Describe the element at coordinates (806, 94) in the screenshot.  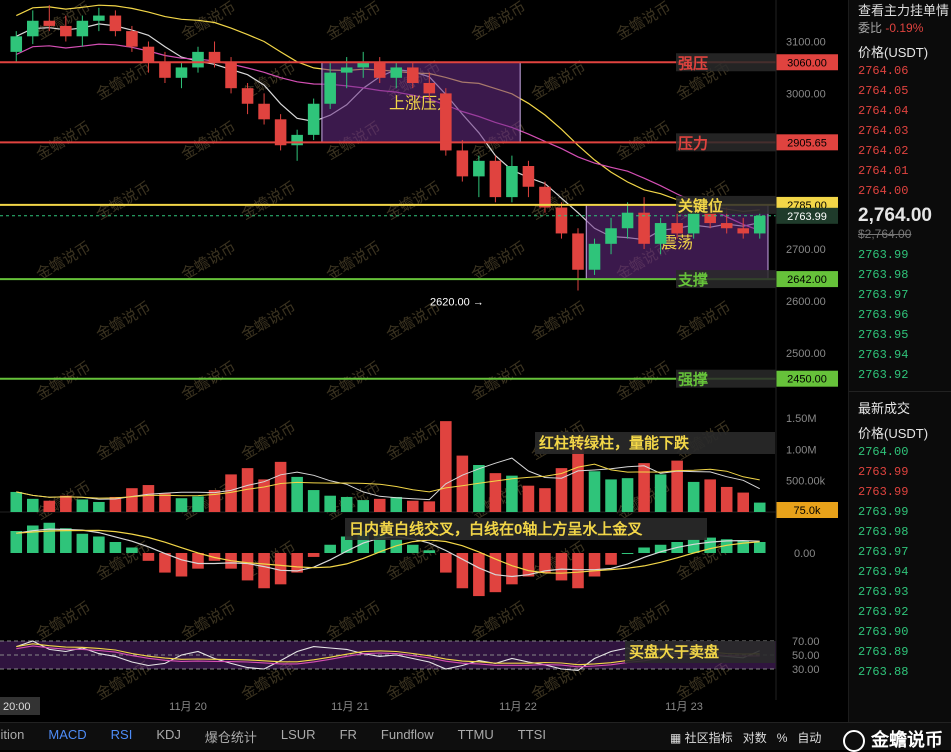
I see `price-tick-label: 3000.00` at that location.